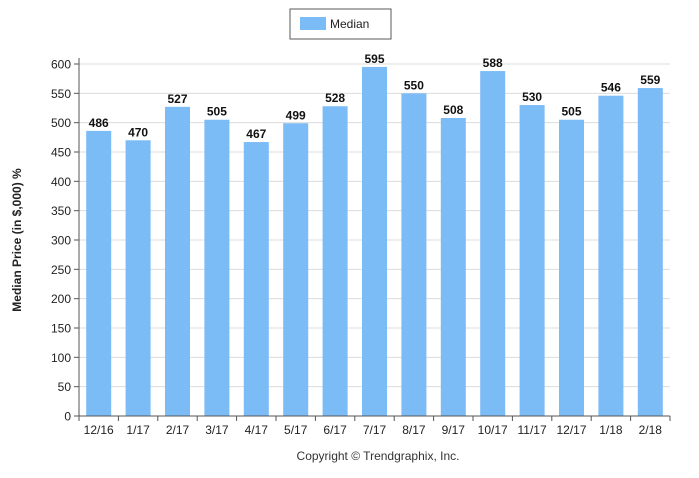 The width and height of the screenshot is (699, 478). I want to click on y-tick-label: 200, so click(61, 299).